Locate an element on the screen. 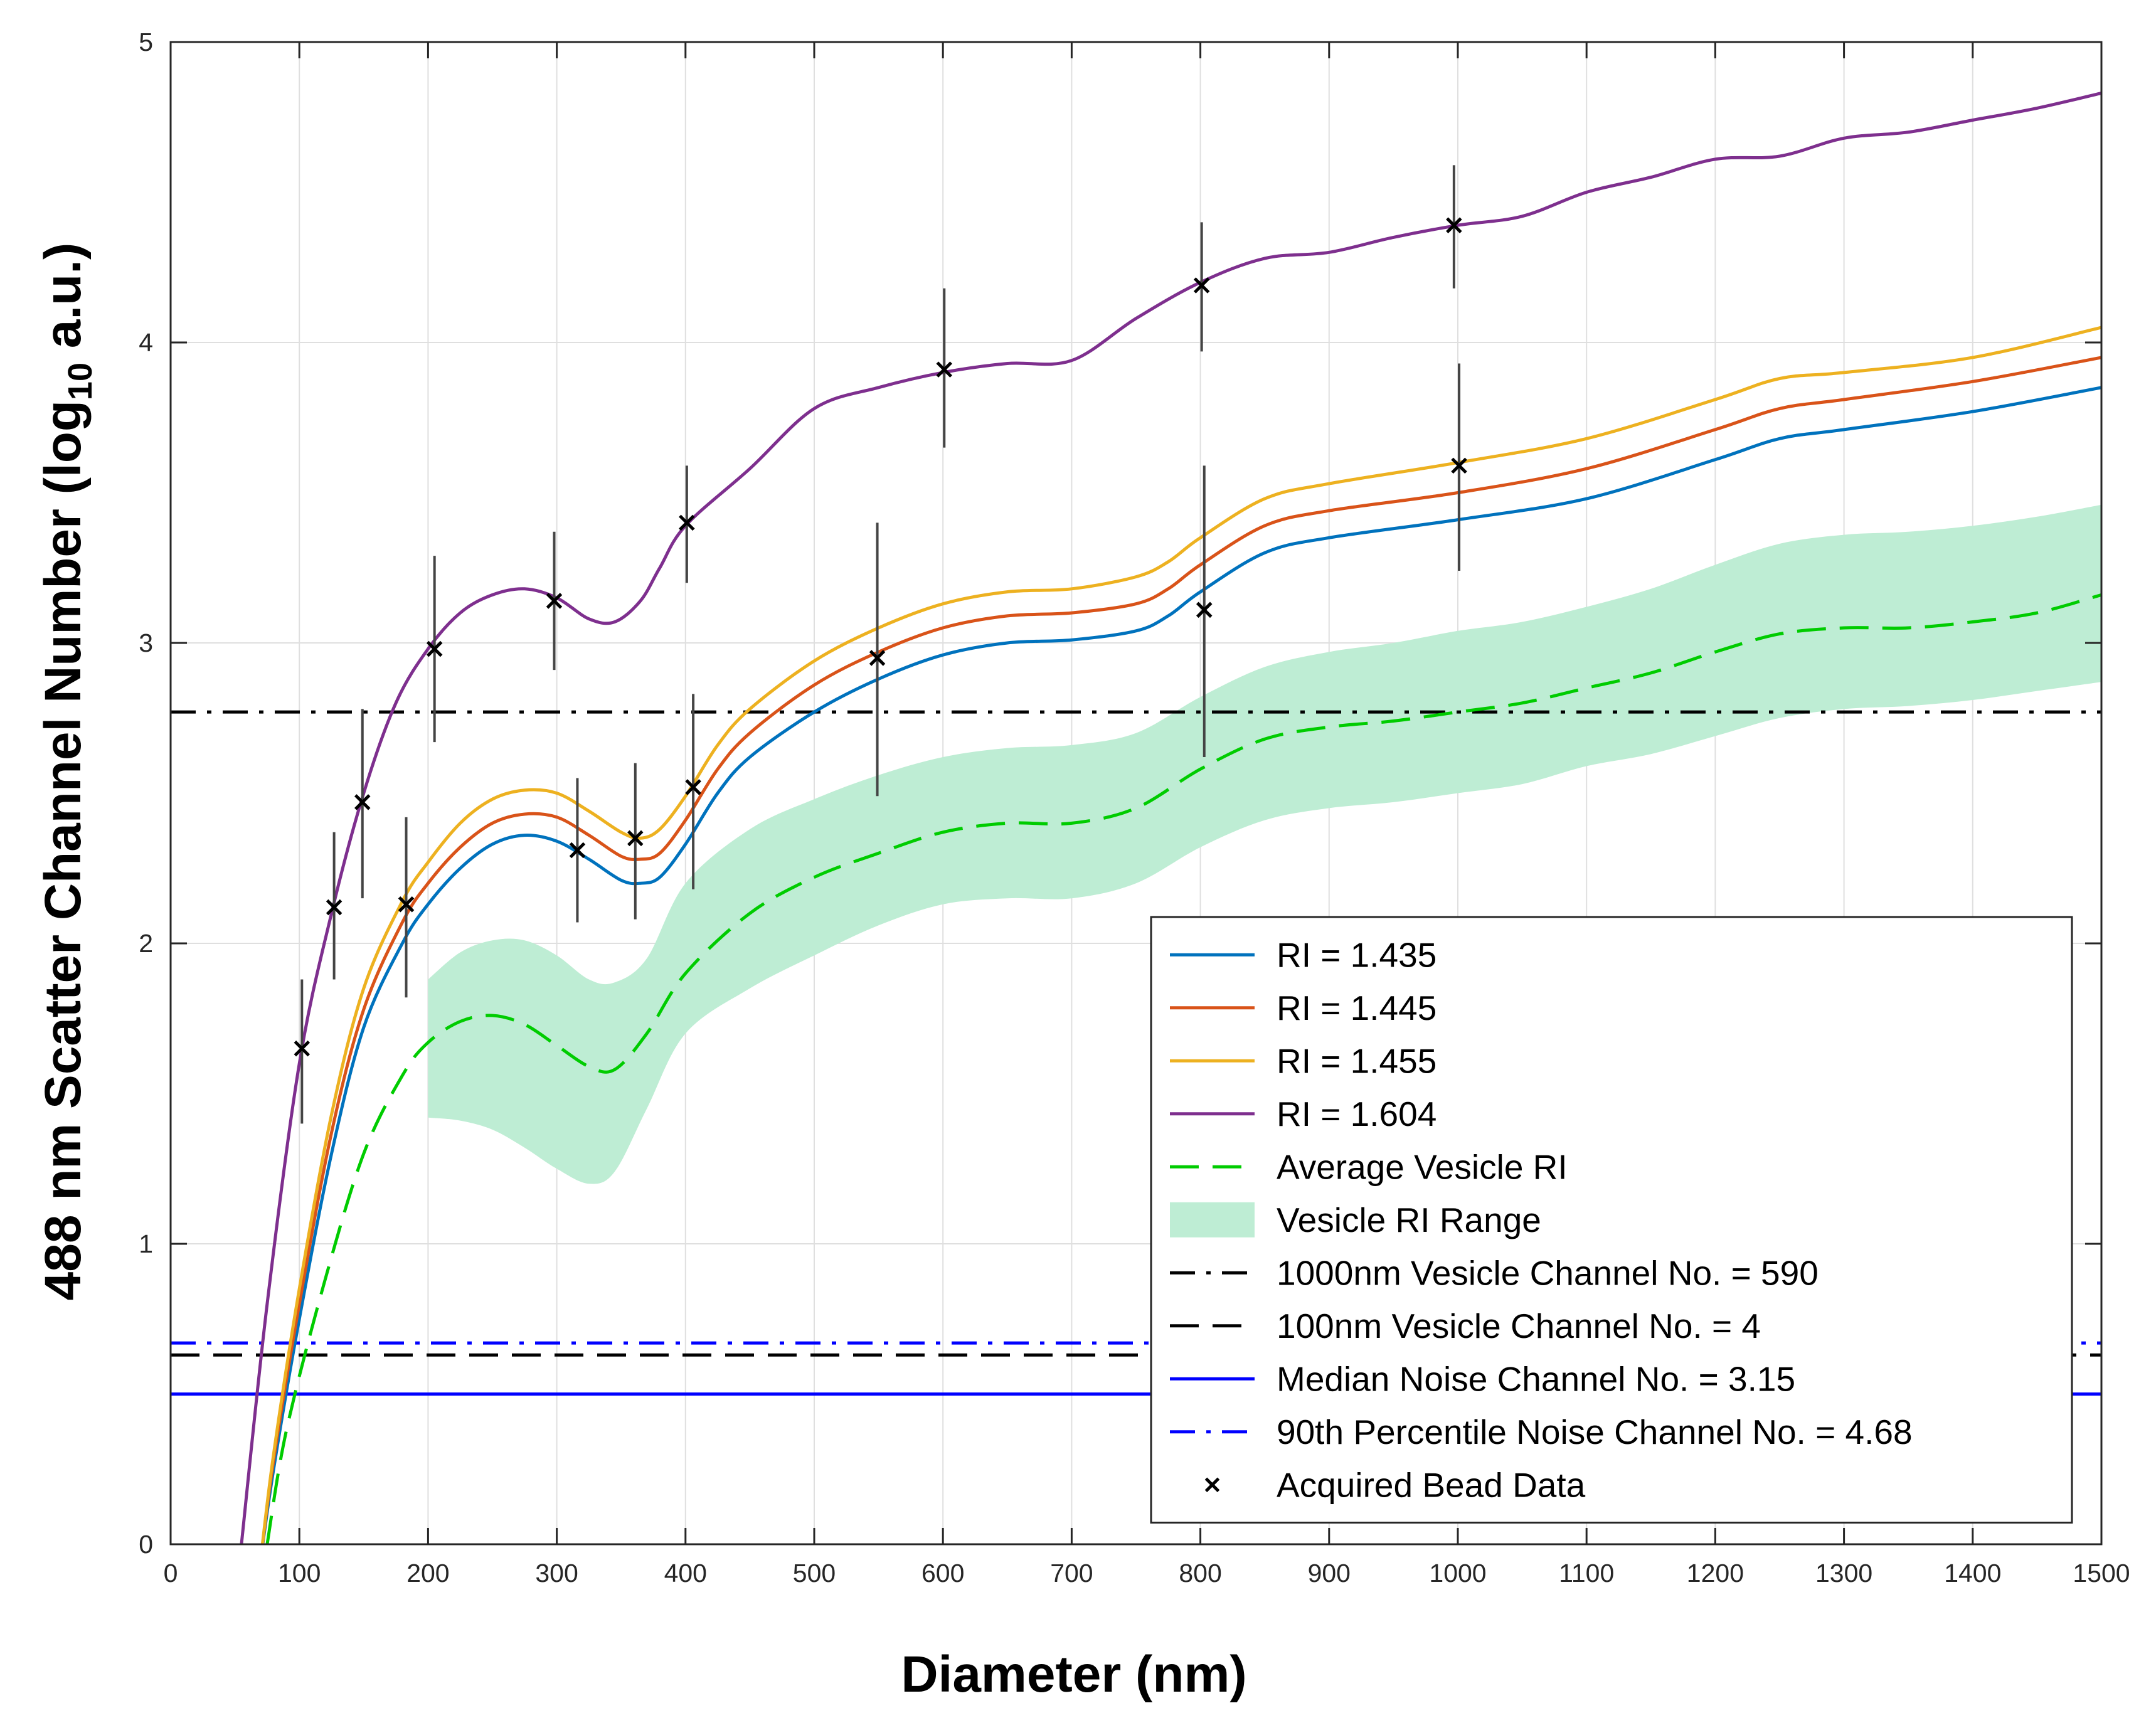 The height and width of the screenshot is (1718, 2156). legend-label: Vesicle RI Range is located at coordinates (1409, 1220).